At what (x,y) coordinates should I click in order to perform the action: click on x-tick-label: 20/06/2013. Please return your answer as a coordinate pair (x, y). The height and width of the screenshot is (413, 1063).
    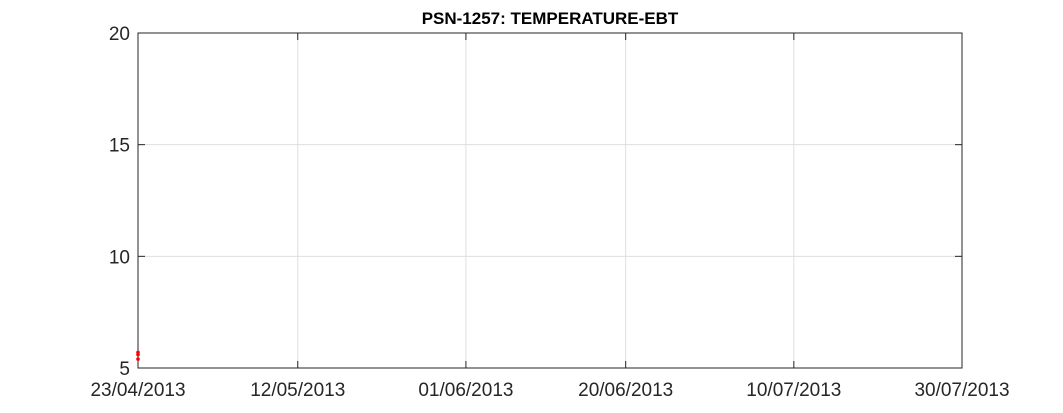
    Looking at the image, I should click on (625, 390).